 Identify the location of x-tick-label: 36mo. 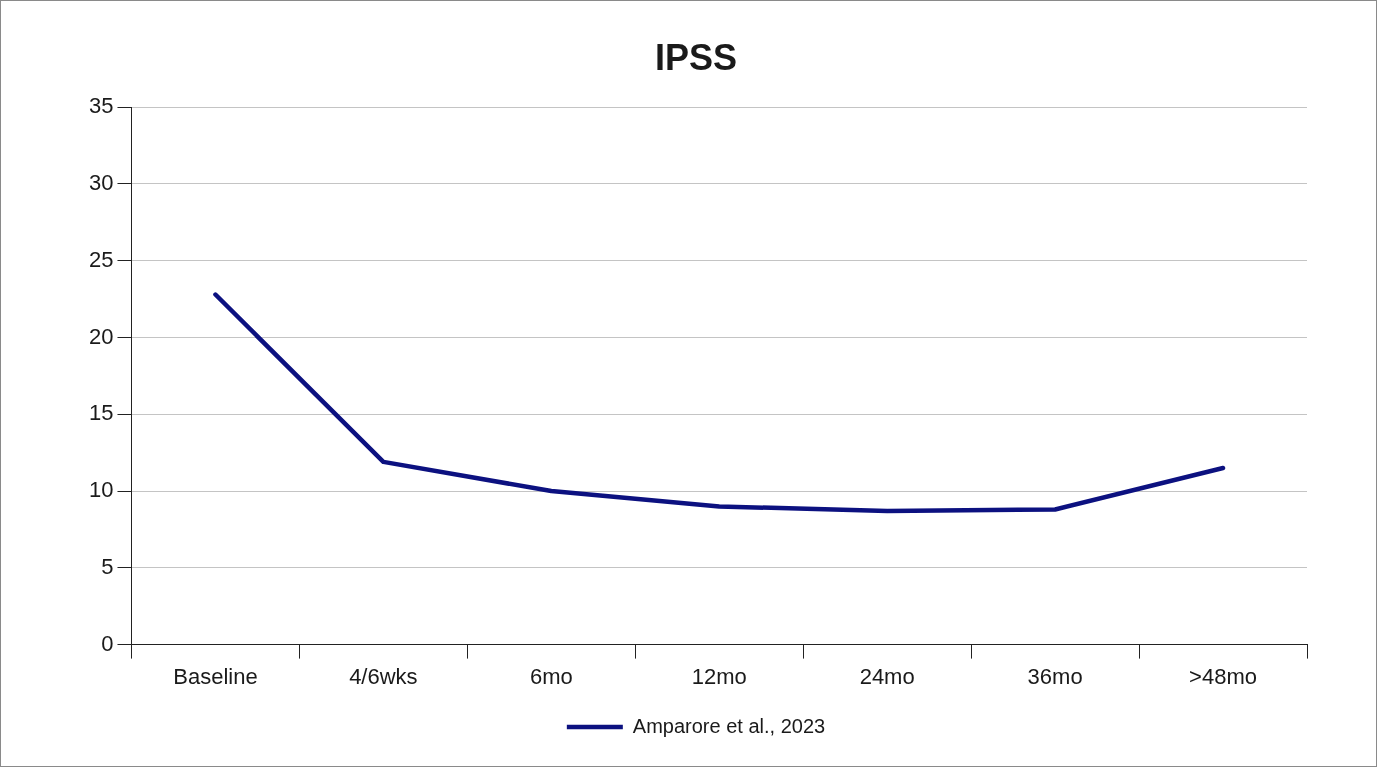
(1055, 676).